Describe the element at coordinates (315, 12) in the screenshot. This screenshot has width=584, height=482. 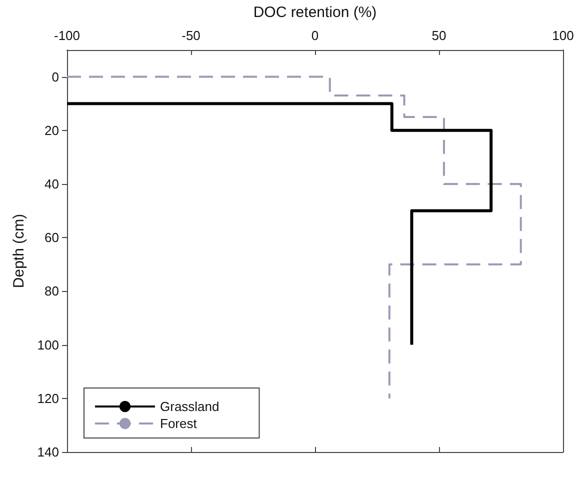
I see `x-axis-title: DOC retention (%)` at that location.